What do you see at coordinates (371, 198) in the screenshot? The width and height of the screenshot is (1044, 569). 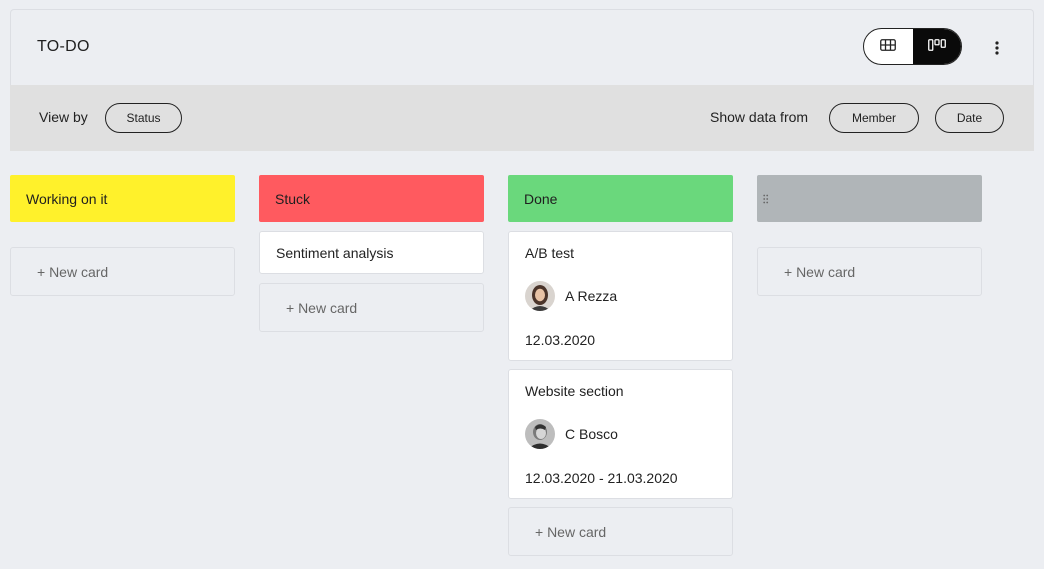 I see `column-header-stuck: Stuck` at bounding box center [371, 198].